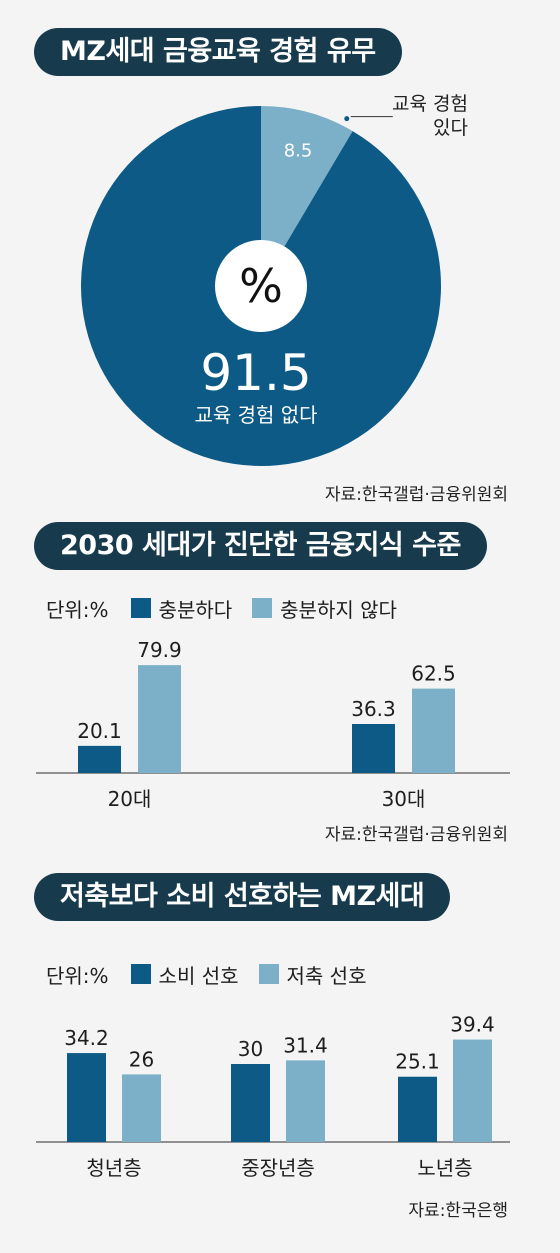 This screenshot has width=560, height=1253. I want to click on pie-value-education-yes: 8.5, so click(298, 151).